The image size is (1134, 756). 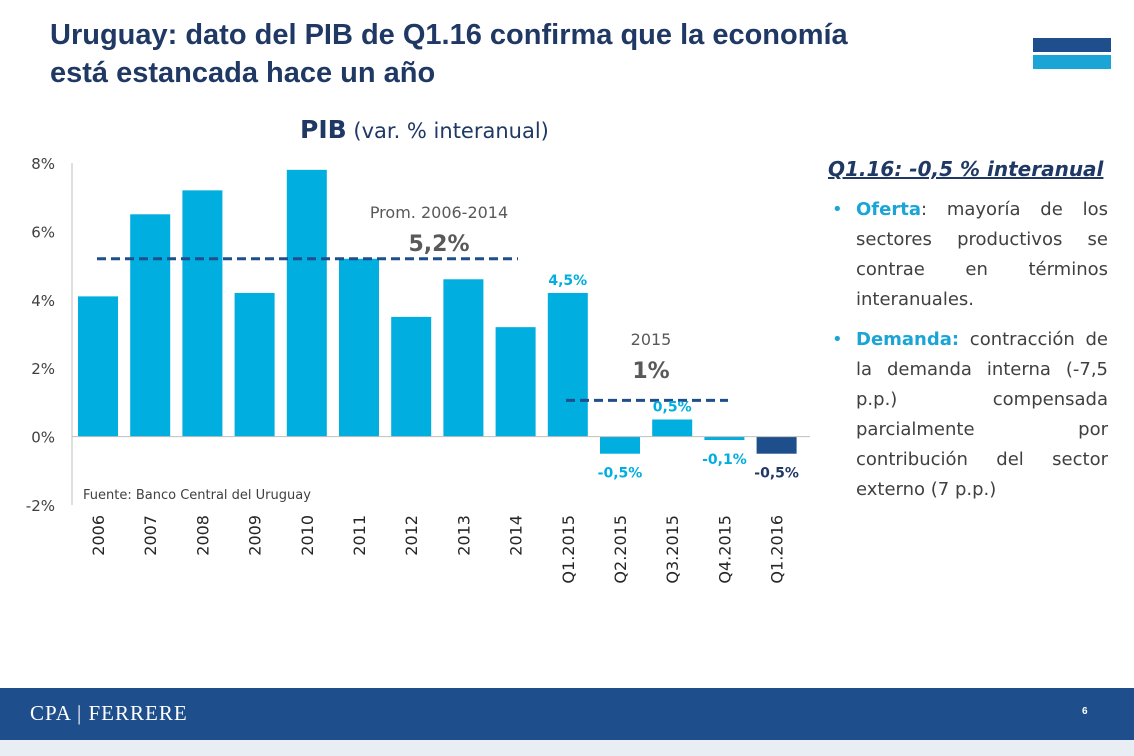 What do you see at coordinates (323, 129) in the screenshot?
I see `chart-title-bold: PIB` at bounding box center [323, 129].